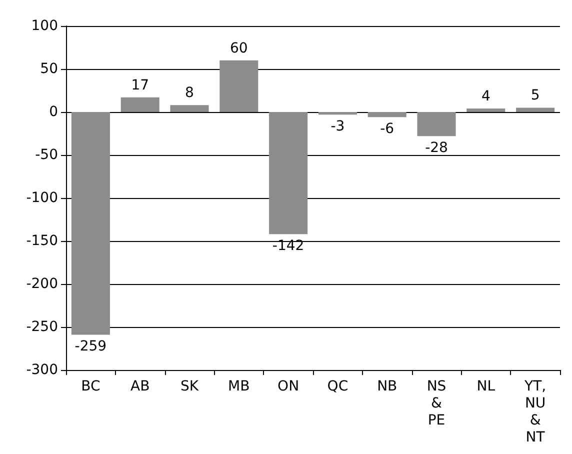  Describe the element at coordinates (239, 48) in the screenshot. I see `data-label: 60` at that location.